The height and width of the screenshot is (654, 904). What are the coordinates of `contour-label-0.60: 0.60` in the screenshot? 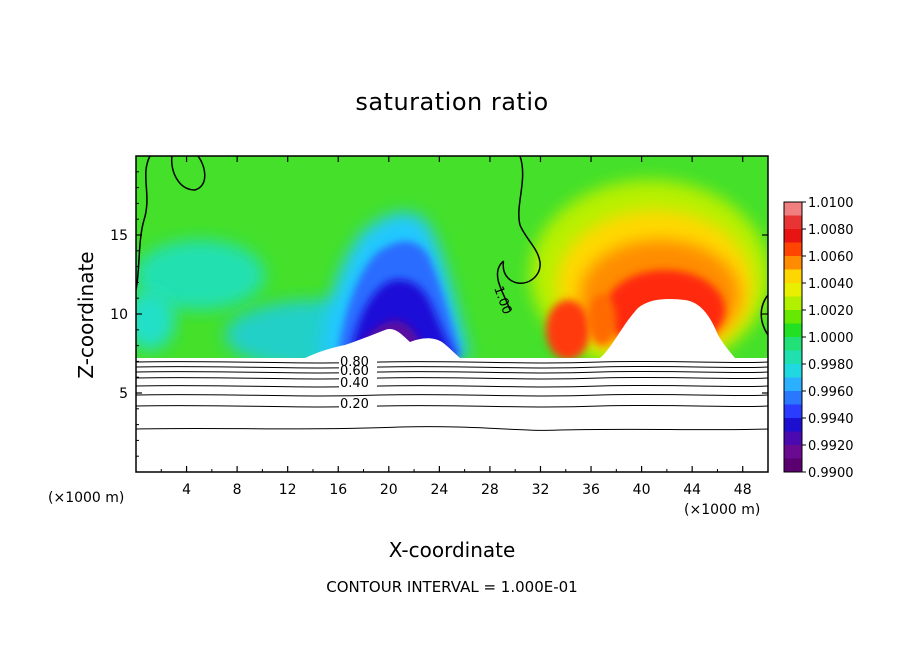 It's located at (354, 371).